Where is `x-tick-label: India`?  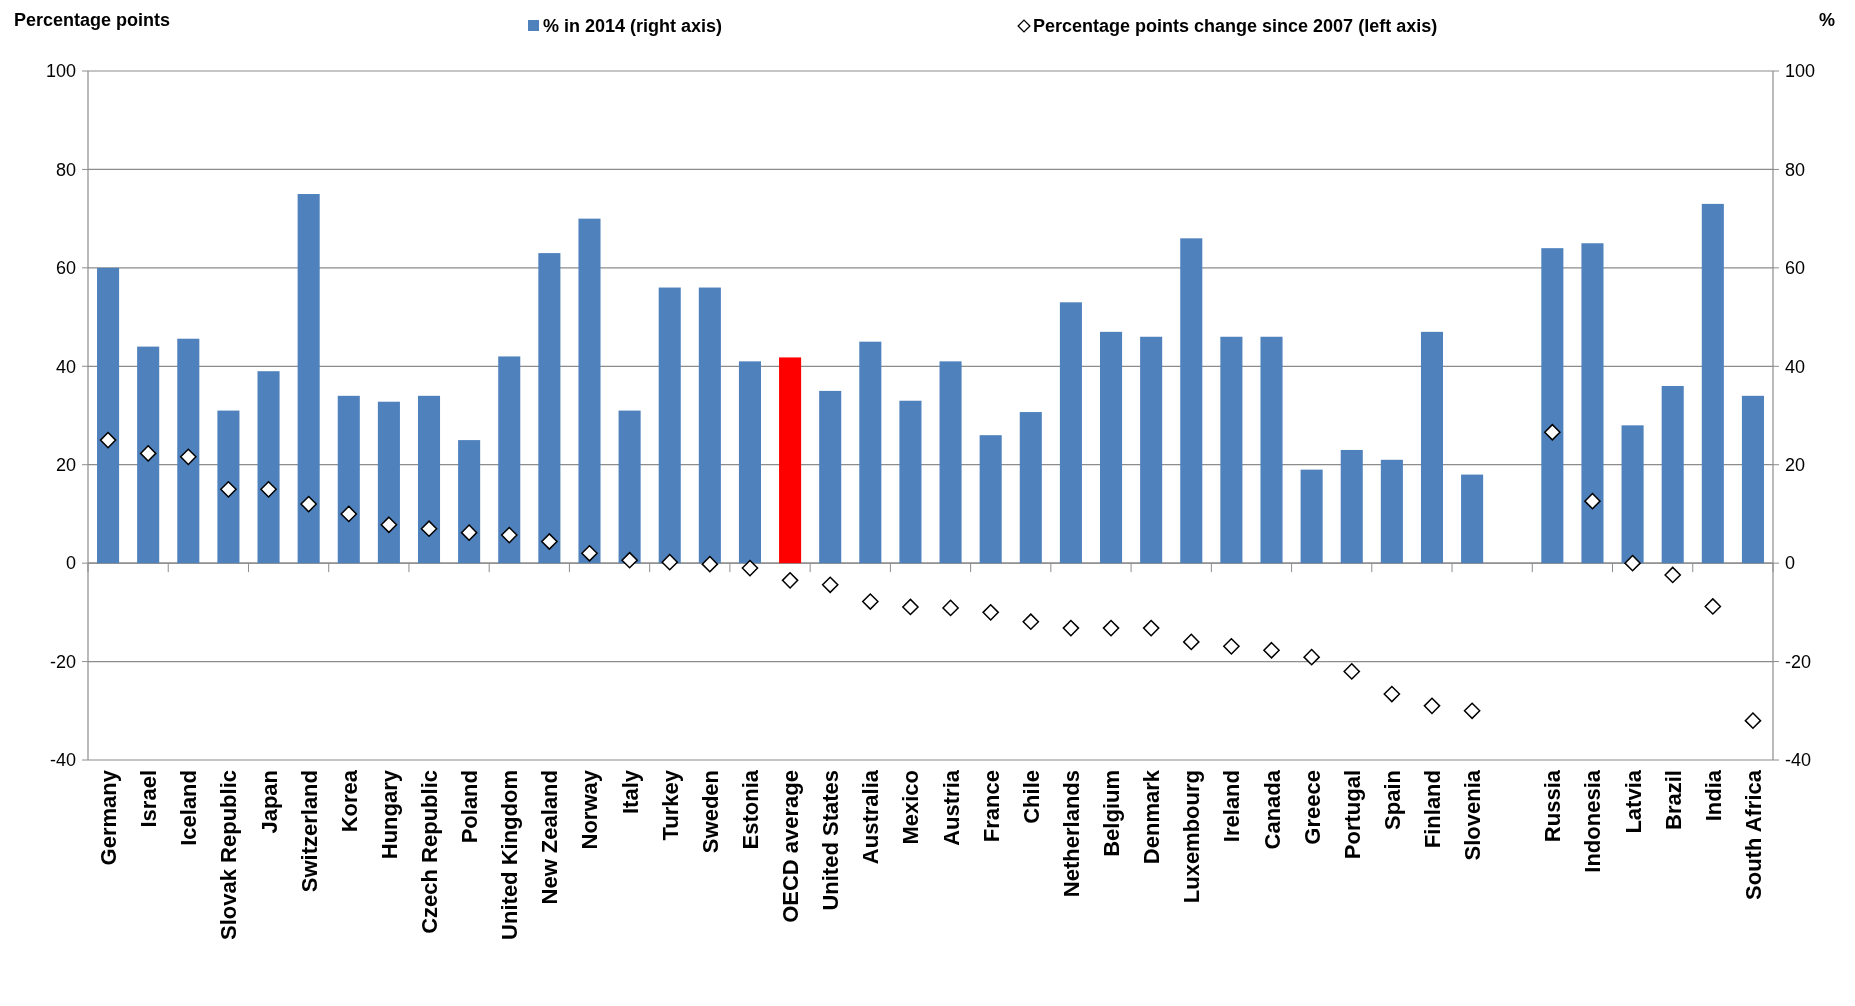 x-tick-label: India is located at coordinates (1713, 795).